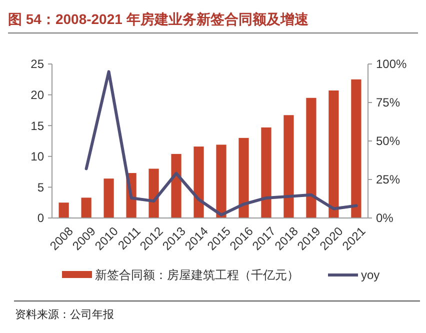  I want to click on y2-tick-label: 75%, so click(388, 103).